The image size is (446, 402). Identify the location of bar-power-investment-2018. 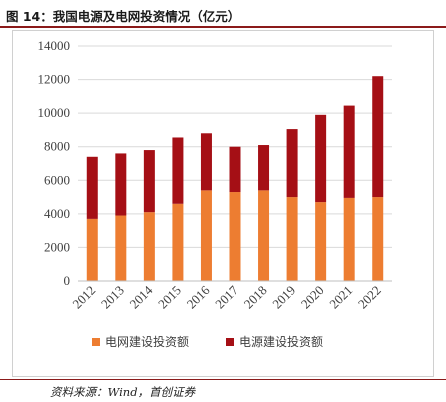
(264, 168).